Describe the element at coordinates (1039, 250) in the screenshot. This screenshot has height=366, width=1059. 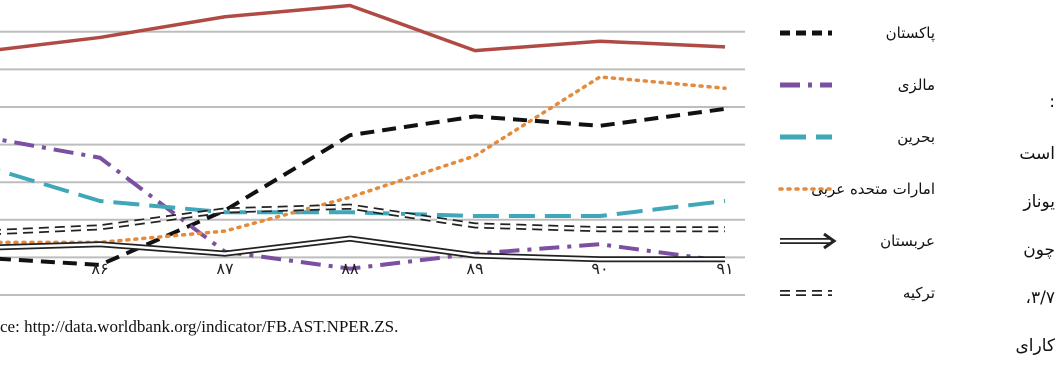
I see `side-text-4: چون` at that location.